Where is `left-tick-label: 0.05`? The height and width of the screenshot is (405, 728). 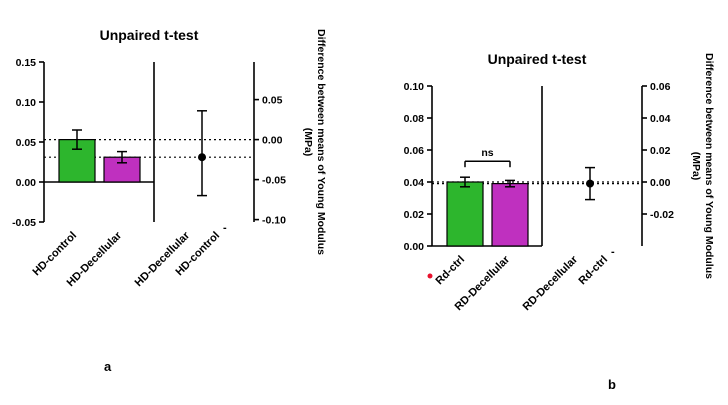 left-tick-label: 0.05 is located at coordinates (26, 143).